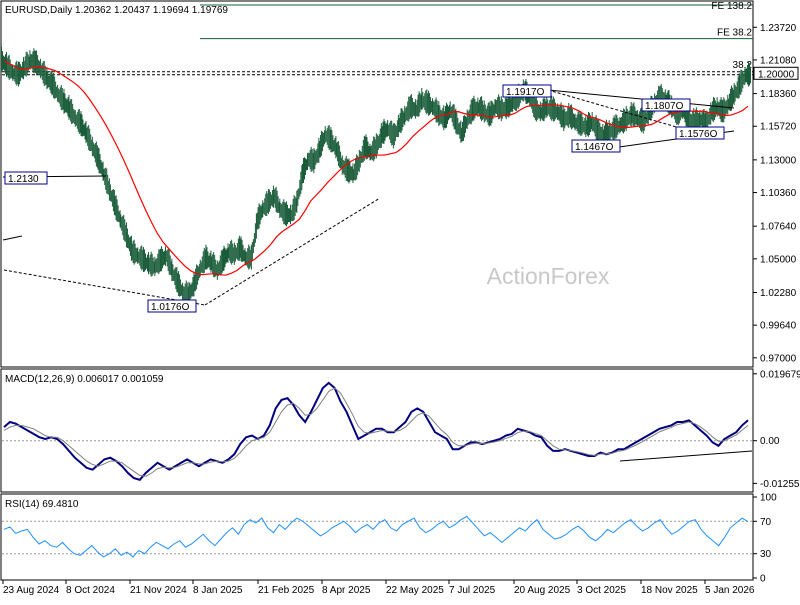 This screenshot has height=605, width=800. I want to click on macd-series-signal, so click(376, 432).